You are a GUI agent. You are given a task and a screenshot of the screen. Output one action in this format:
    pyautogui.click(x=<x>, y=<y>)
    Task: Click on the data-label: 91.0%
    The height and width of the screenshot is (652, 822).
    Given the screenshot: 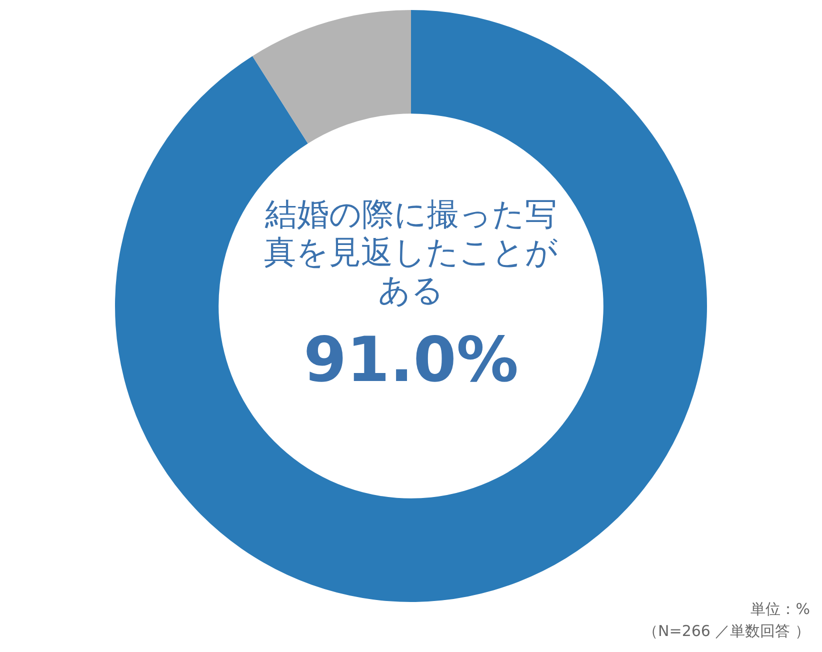 What is the action you would take?
    pyautogui.click(x=411, y=359)
    